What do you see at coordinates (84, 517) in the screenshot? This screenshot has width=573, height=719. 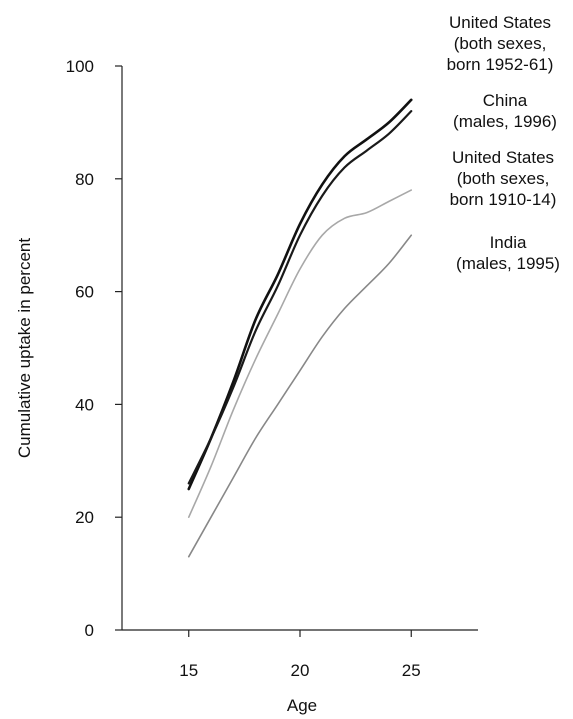 I see `y-tick-label: 20` at bounding box center [84, 517].